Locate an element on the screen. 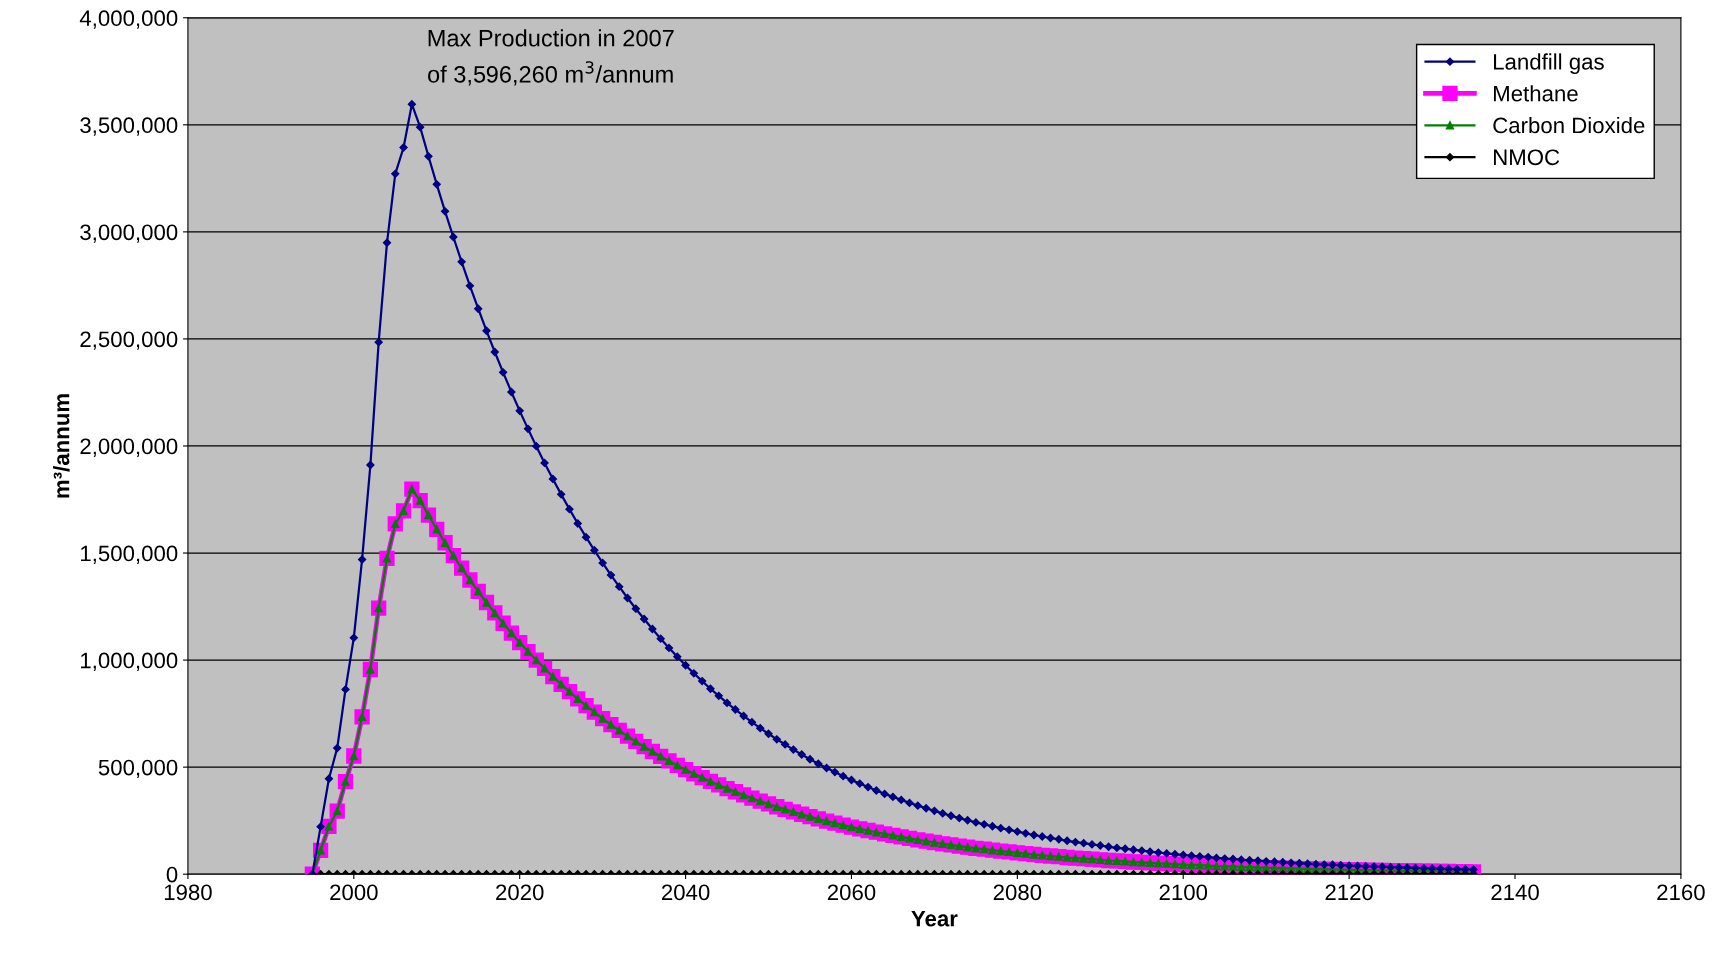 This screenshot has width=1724, height=971. x-tick-label: 2140 is located at coordinates (1515, 892).